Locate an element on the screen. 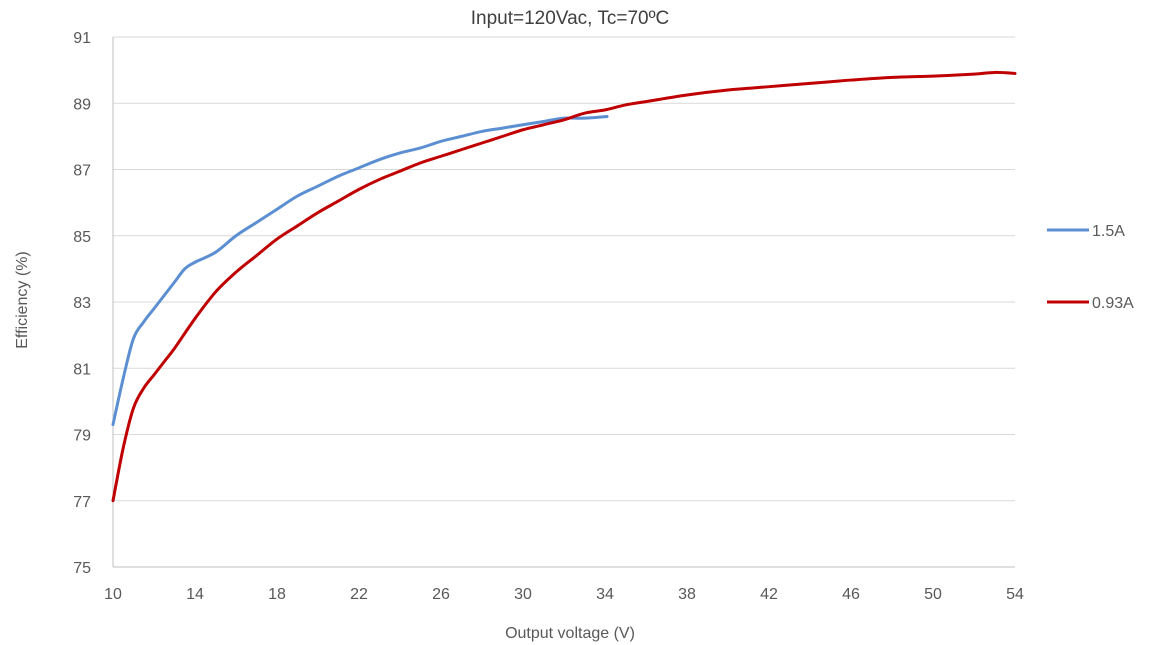  x-axis-ticks: 10 14 18 22 26 30 34 38 42 46 50 54 is located at coordinates (564, 594).